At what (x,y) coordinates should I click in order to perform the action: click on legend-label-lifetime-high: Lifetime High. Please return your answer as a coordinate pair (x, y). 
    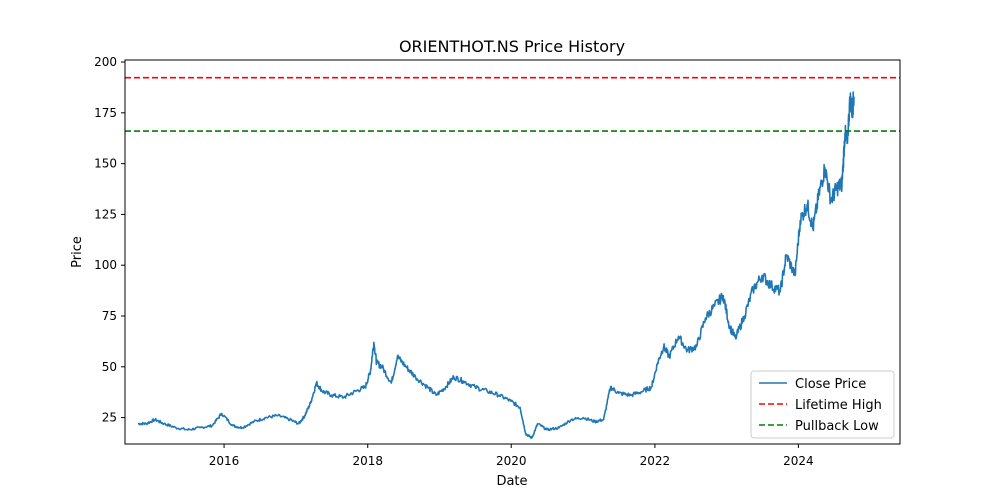
    Looking at the image, I should click on (838, 405).